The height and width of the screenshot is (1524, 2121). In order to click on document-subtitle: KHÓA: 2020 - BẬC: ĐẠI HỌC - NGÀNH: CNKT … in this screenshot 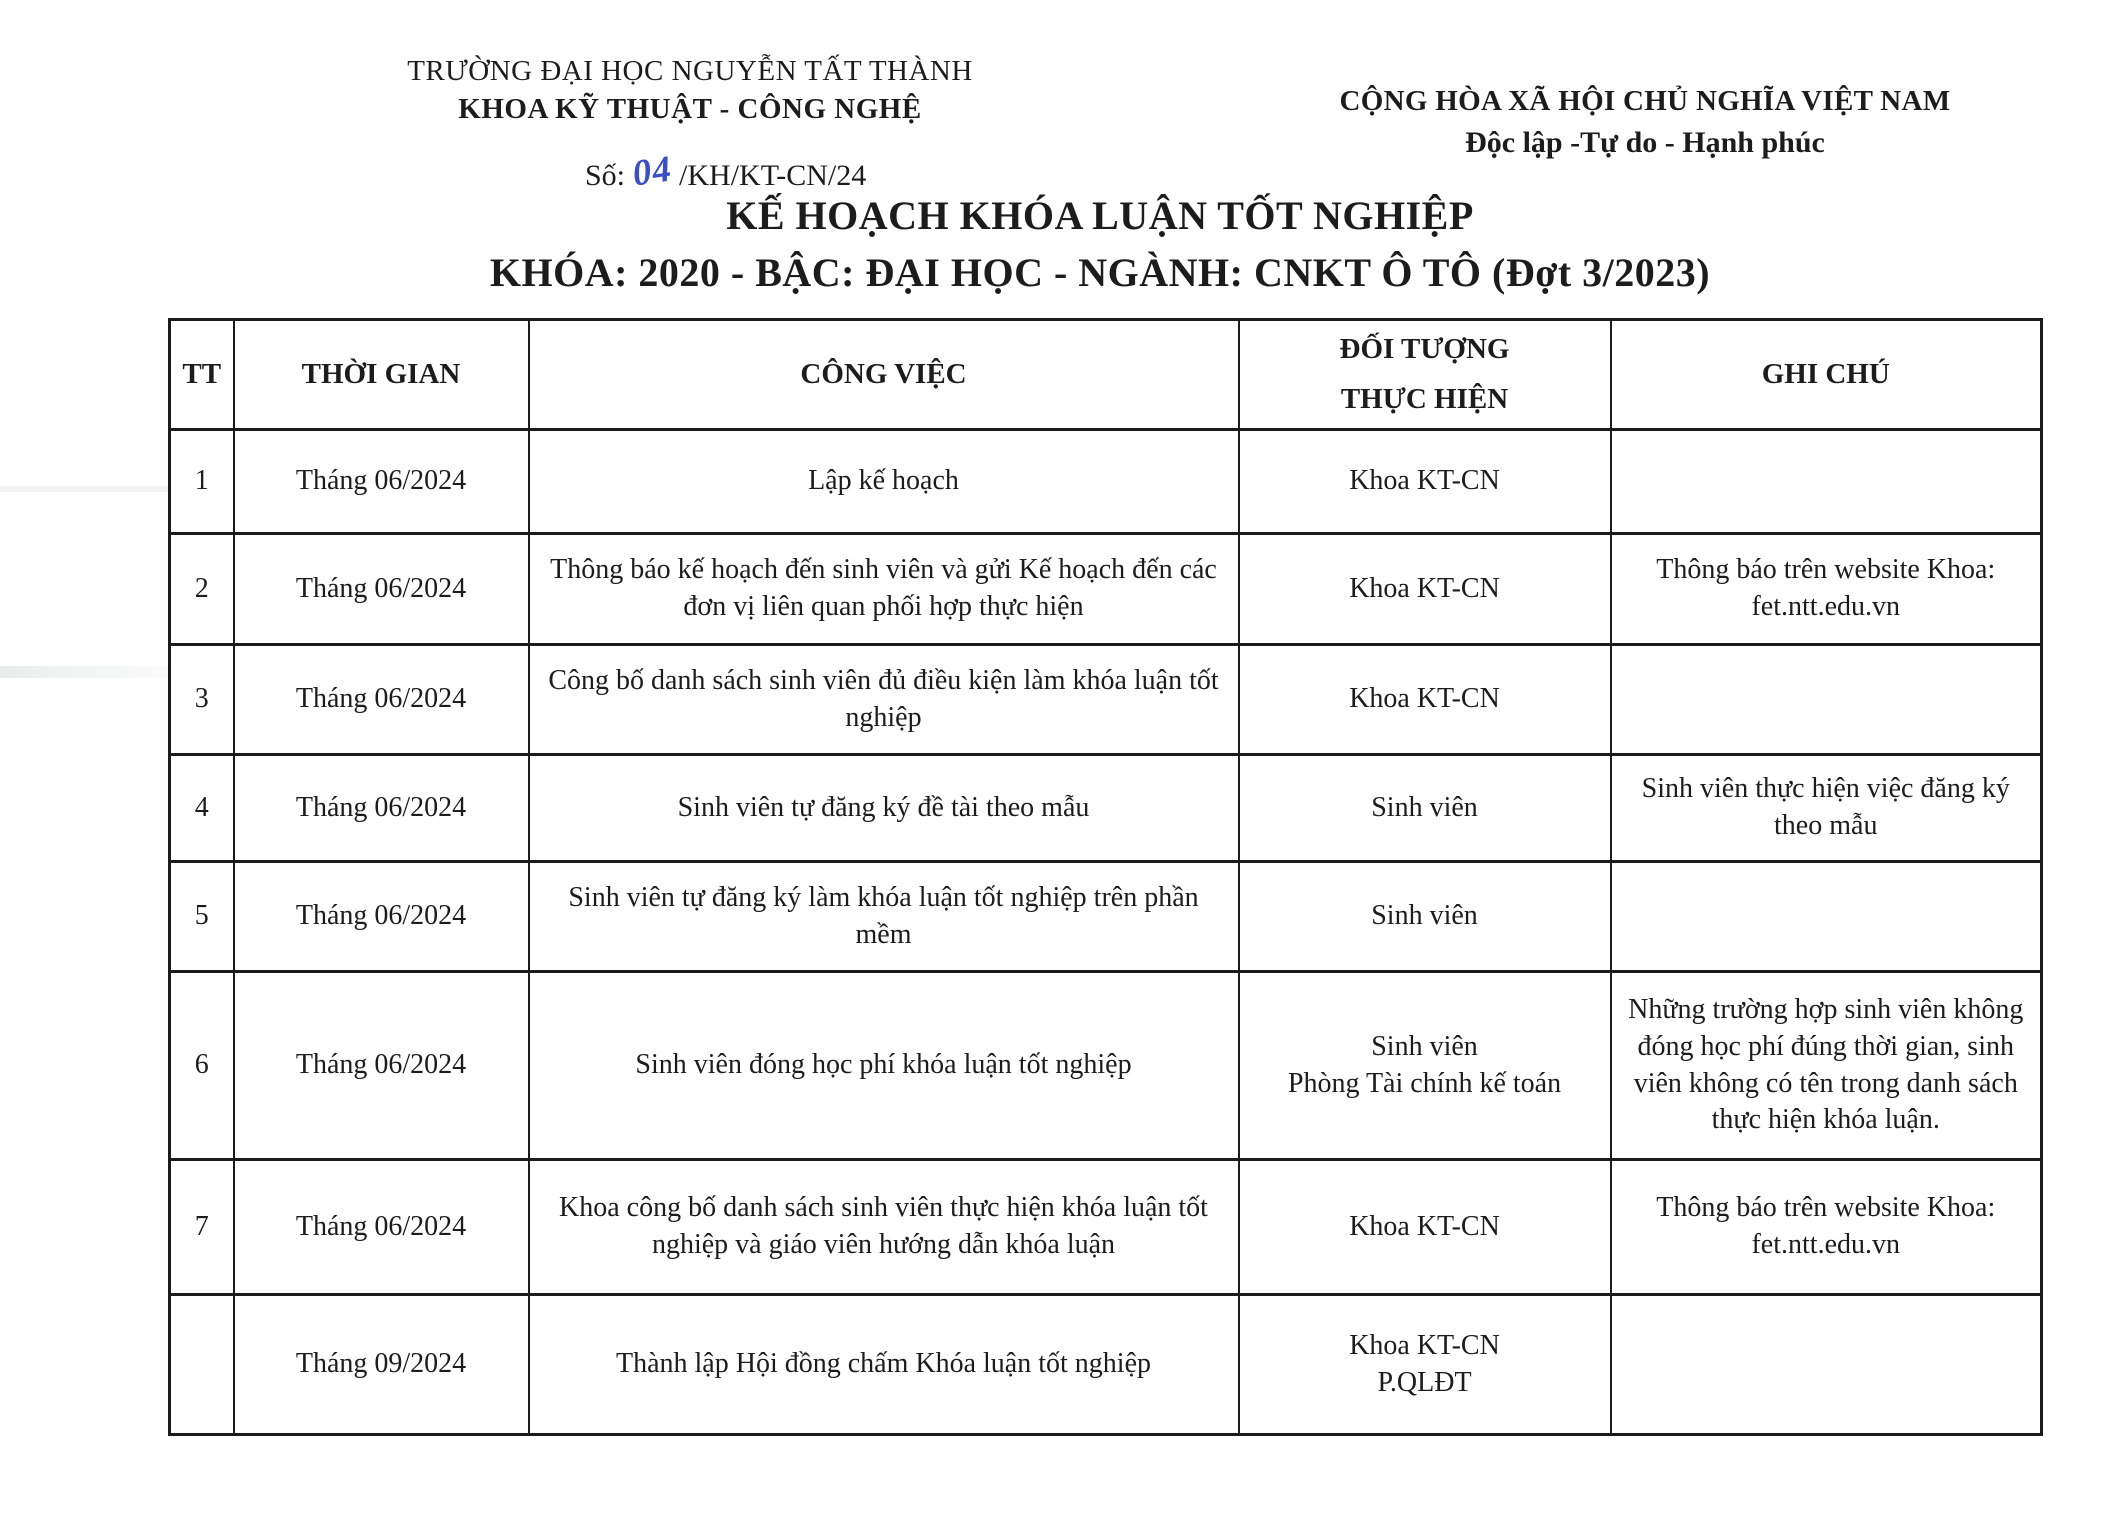, I will do `click(1100, 272)`.